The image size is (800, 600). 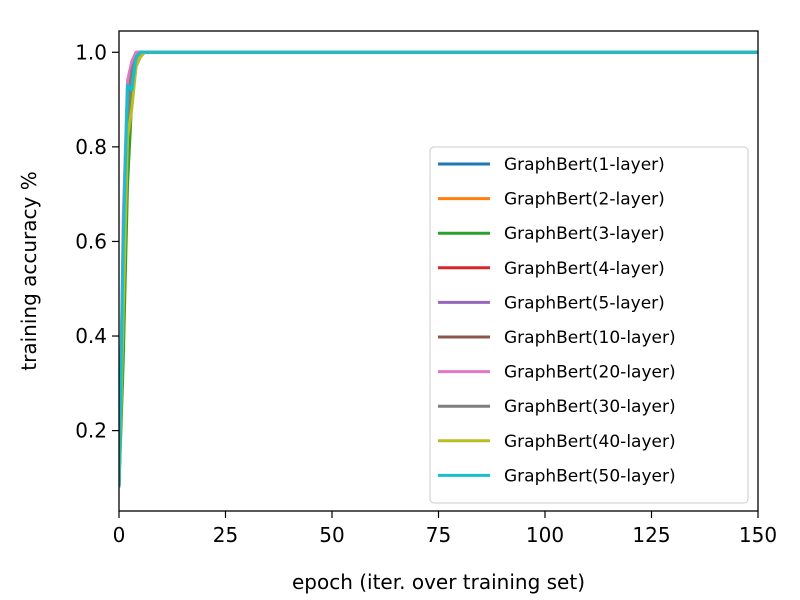 What do you see at coordinates (438, 582) in the screenshot?
I see `x-axis-label: epoch (iter. over training set)` at bounding box center [438, 582].